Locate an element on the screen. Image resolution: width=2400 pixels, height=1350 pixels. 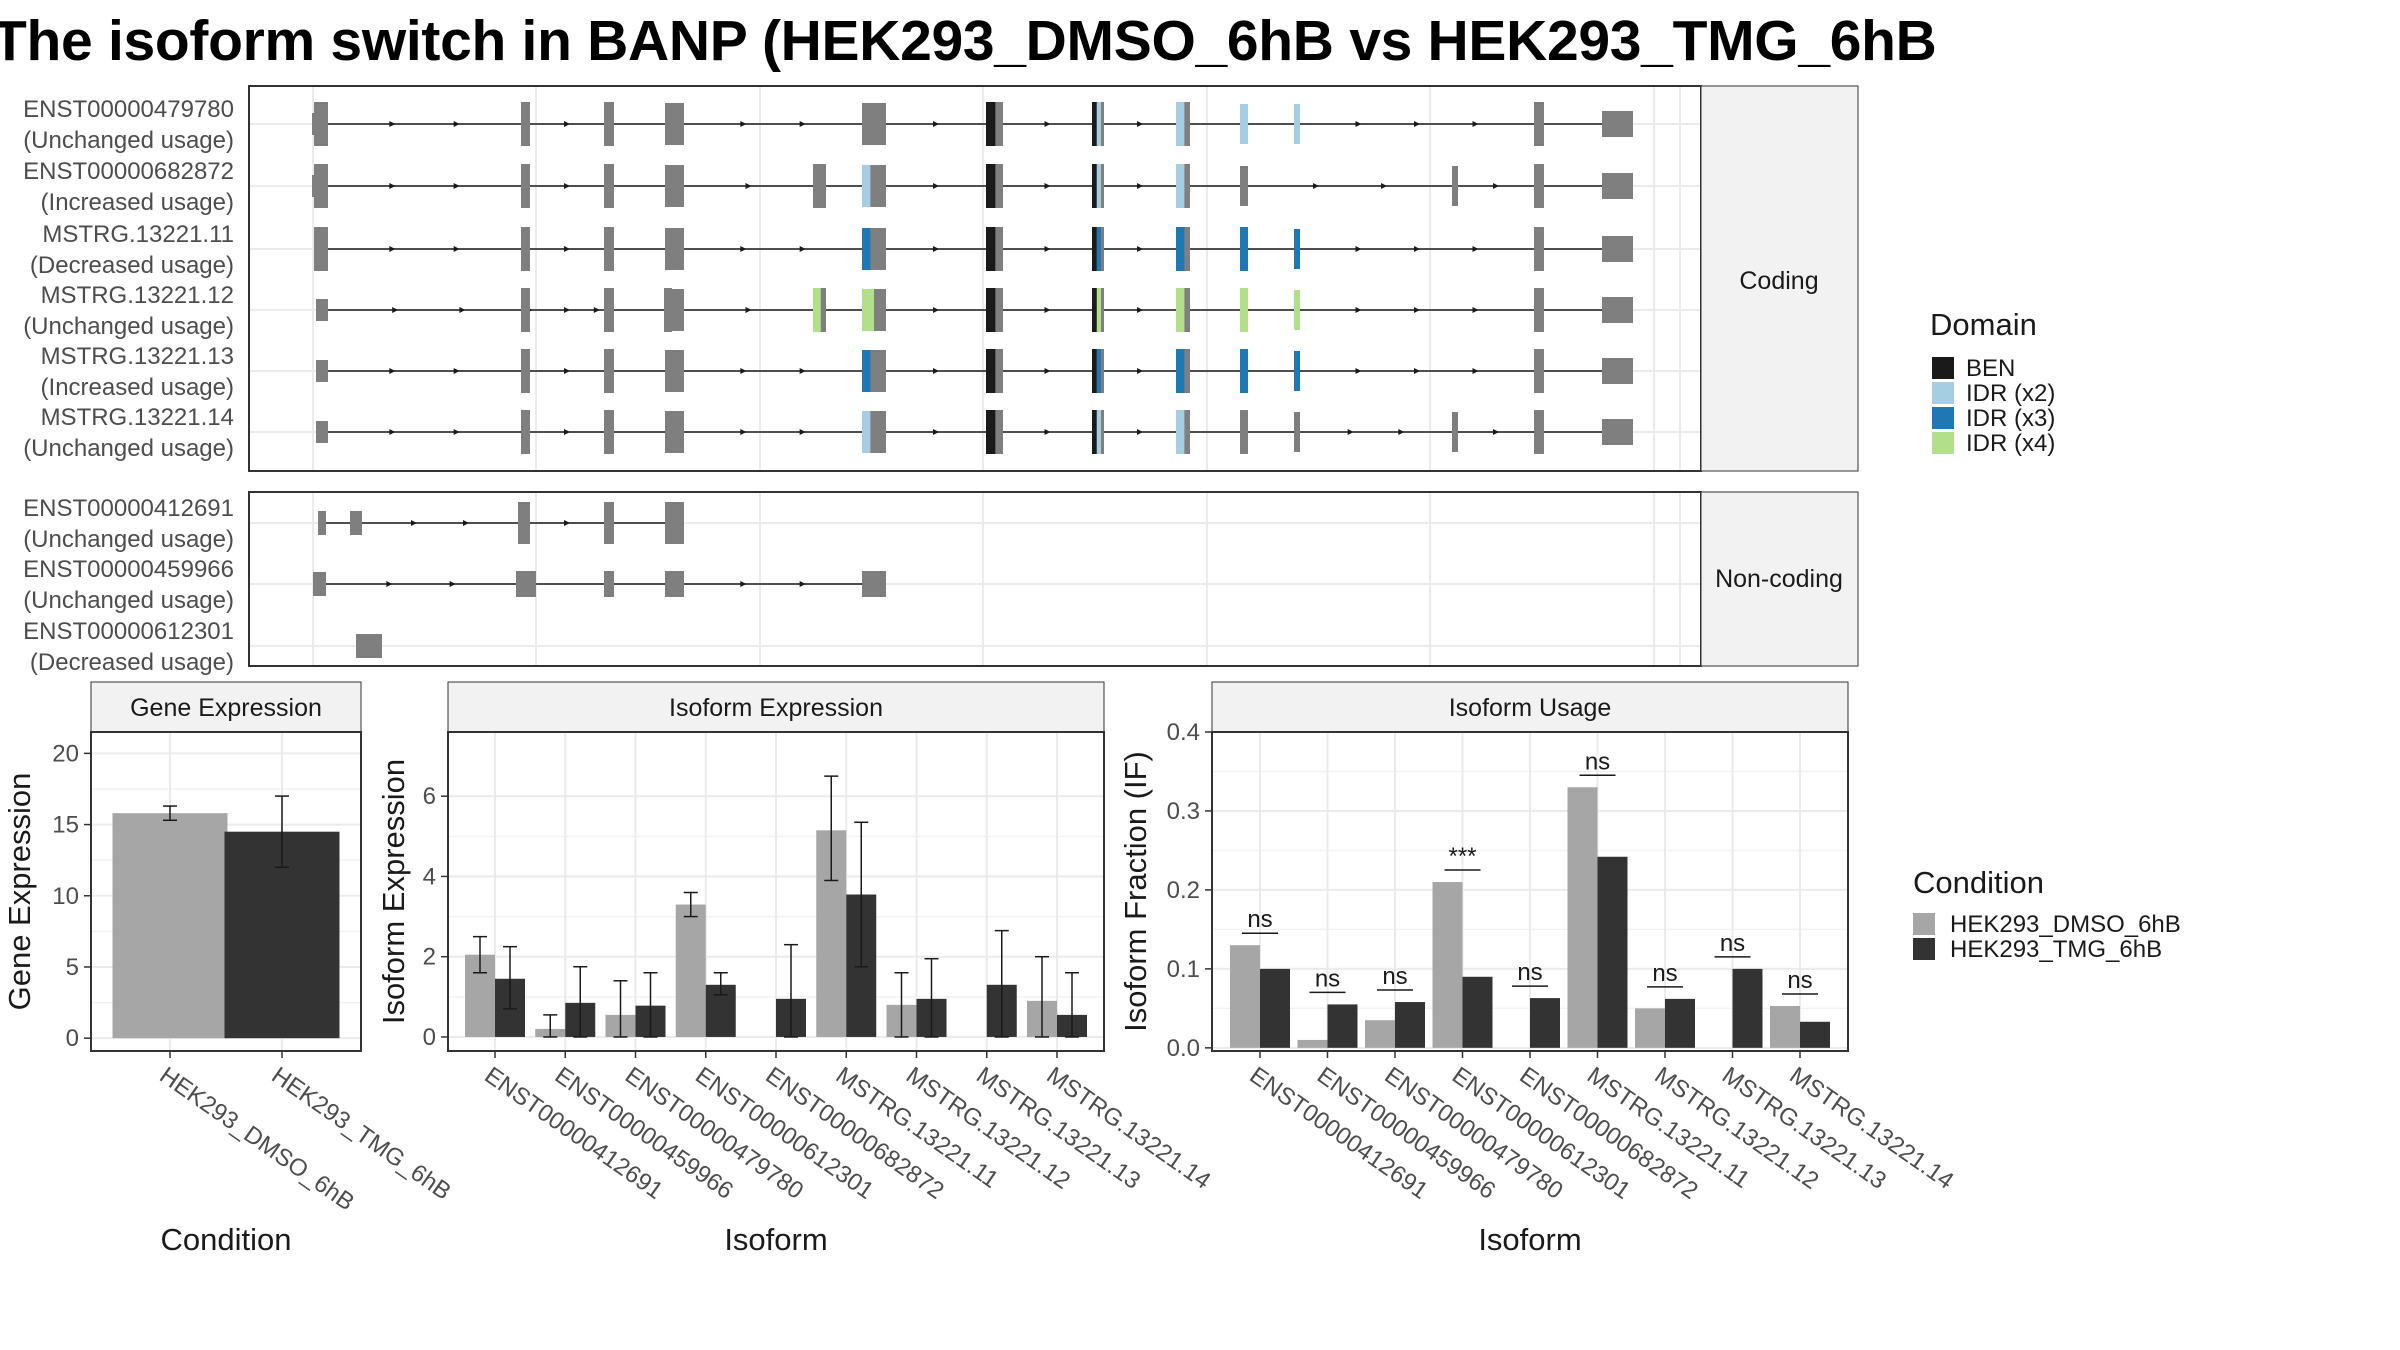
panel-title: Gene Expression is located at coordinates (226, 708).